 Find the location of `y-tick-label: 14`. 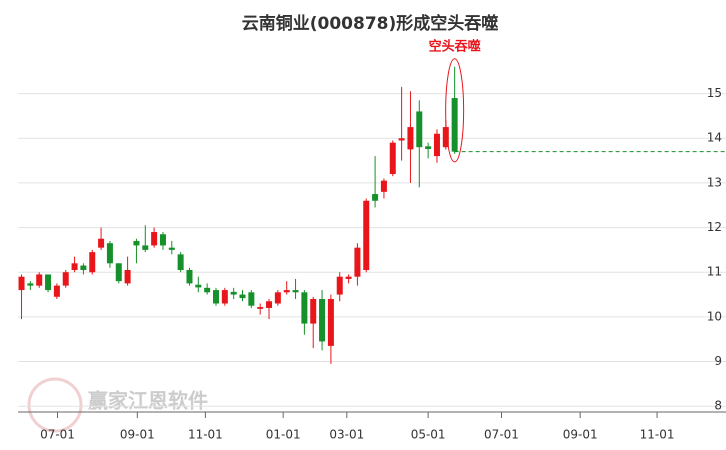

y-tick-label: 14 is located at coordinates (714, 138).